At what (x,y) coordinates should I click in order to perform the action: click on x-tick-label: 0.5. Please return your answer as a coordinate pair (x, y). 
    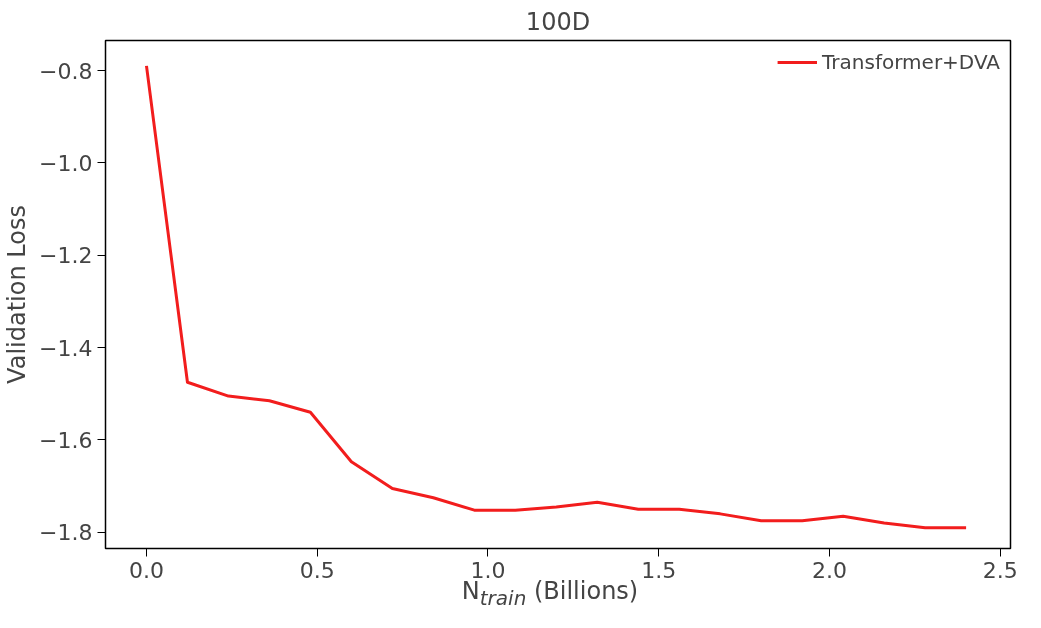
    Looking at the image, I should click on (317, 570).